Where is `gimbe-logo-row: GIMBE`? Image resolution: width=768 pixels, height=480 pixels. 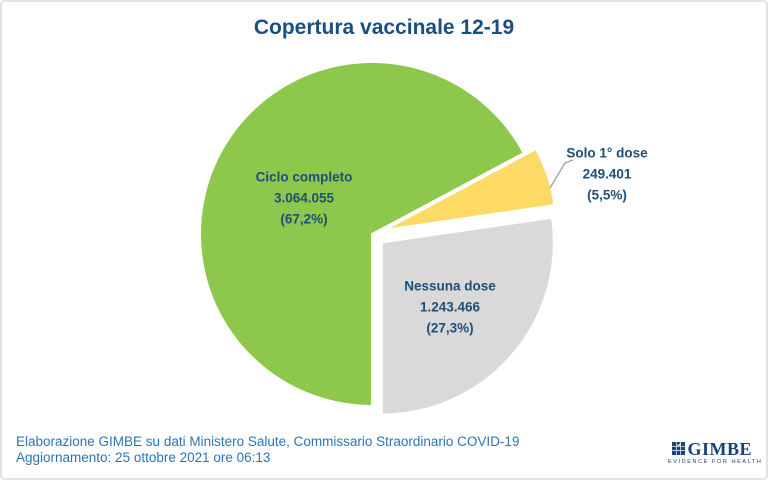
gimbe-logo-row: GIMBE is located at coordinates (710, 449).